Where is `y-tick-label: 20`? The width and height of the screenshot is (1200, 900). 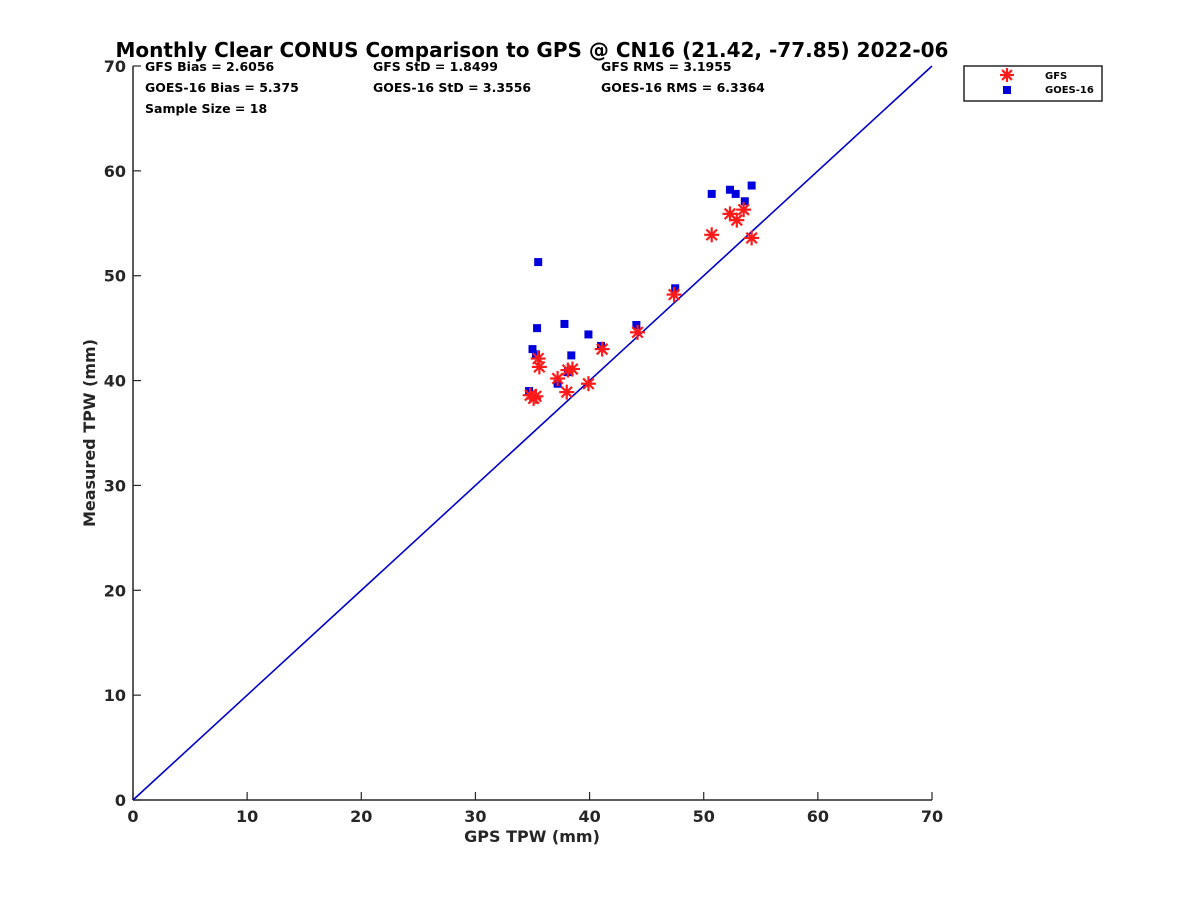 y-tick-label: 20 is located at coordinates (115, 590).